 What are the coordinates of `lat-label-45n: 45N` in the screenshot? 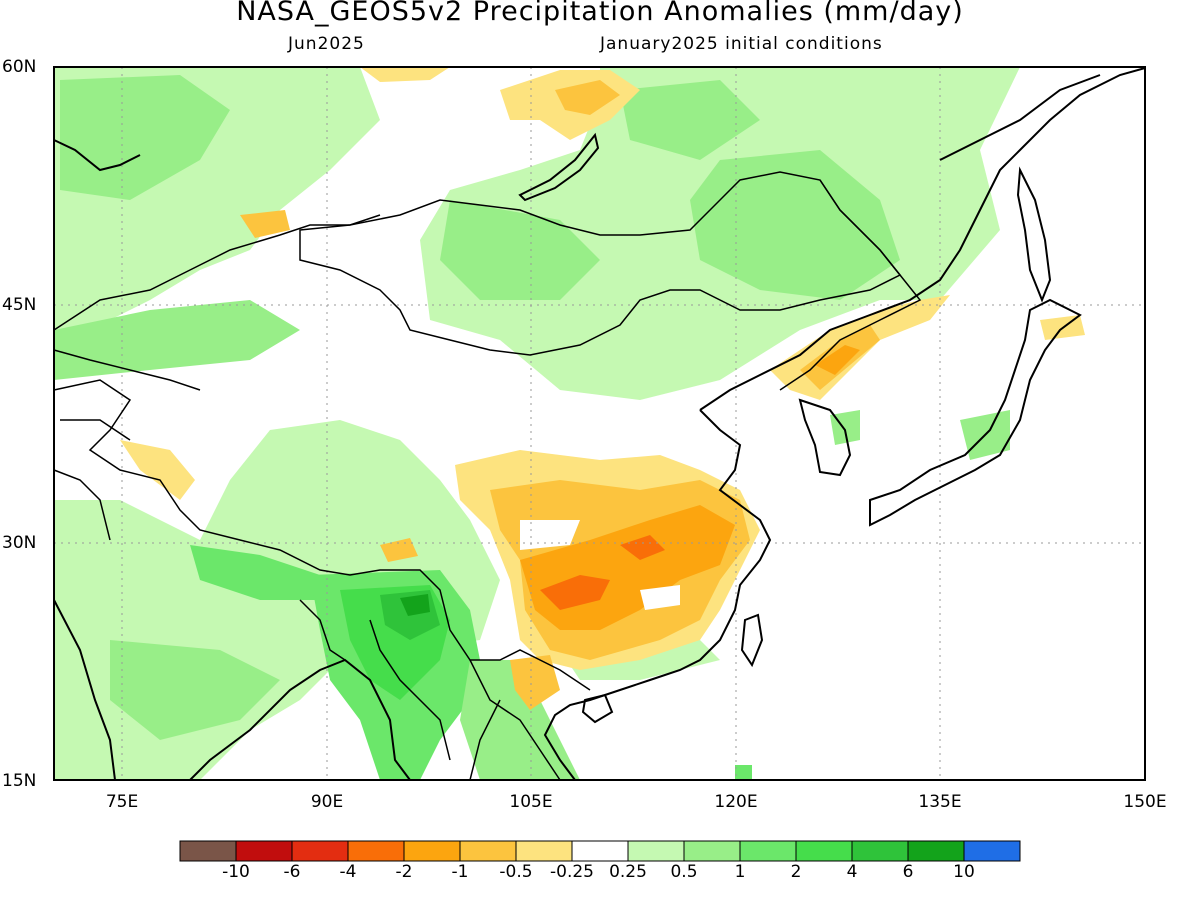 It's located at (19, 305).